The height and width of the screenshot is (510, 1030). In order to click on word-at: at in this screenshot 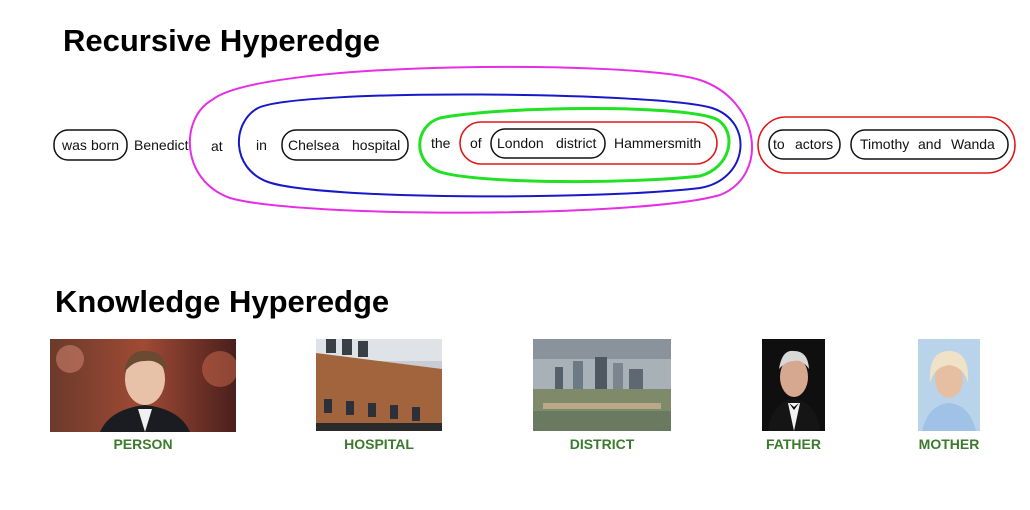, I will do `click(217, 146)`.